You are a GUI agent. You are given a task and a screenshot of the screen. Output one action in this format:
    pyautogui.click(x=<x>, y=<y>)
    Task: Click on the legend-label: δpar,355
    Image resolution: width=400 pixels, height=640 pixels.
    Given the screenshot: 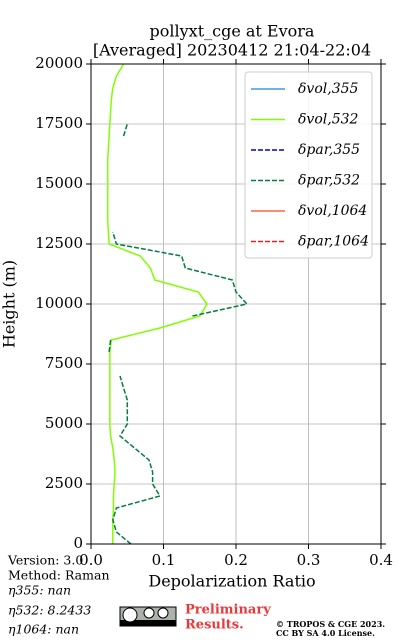 What is the action you would take?
    pyautogui.click(x=329, y=150)
    